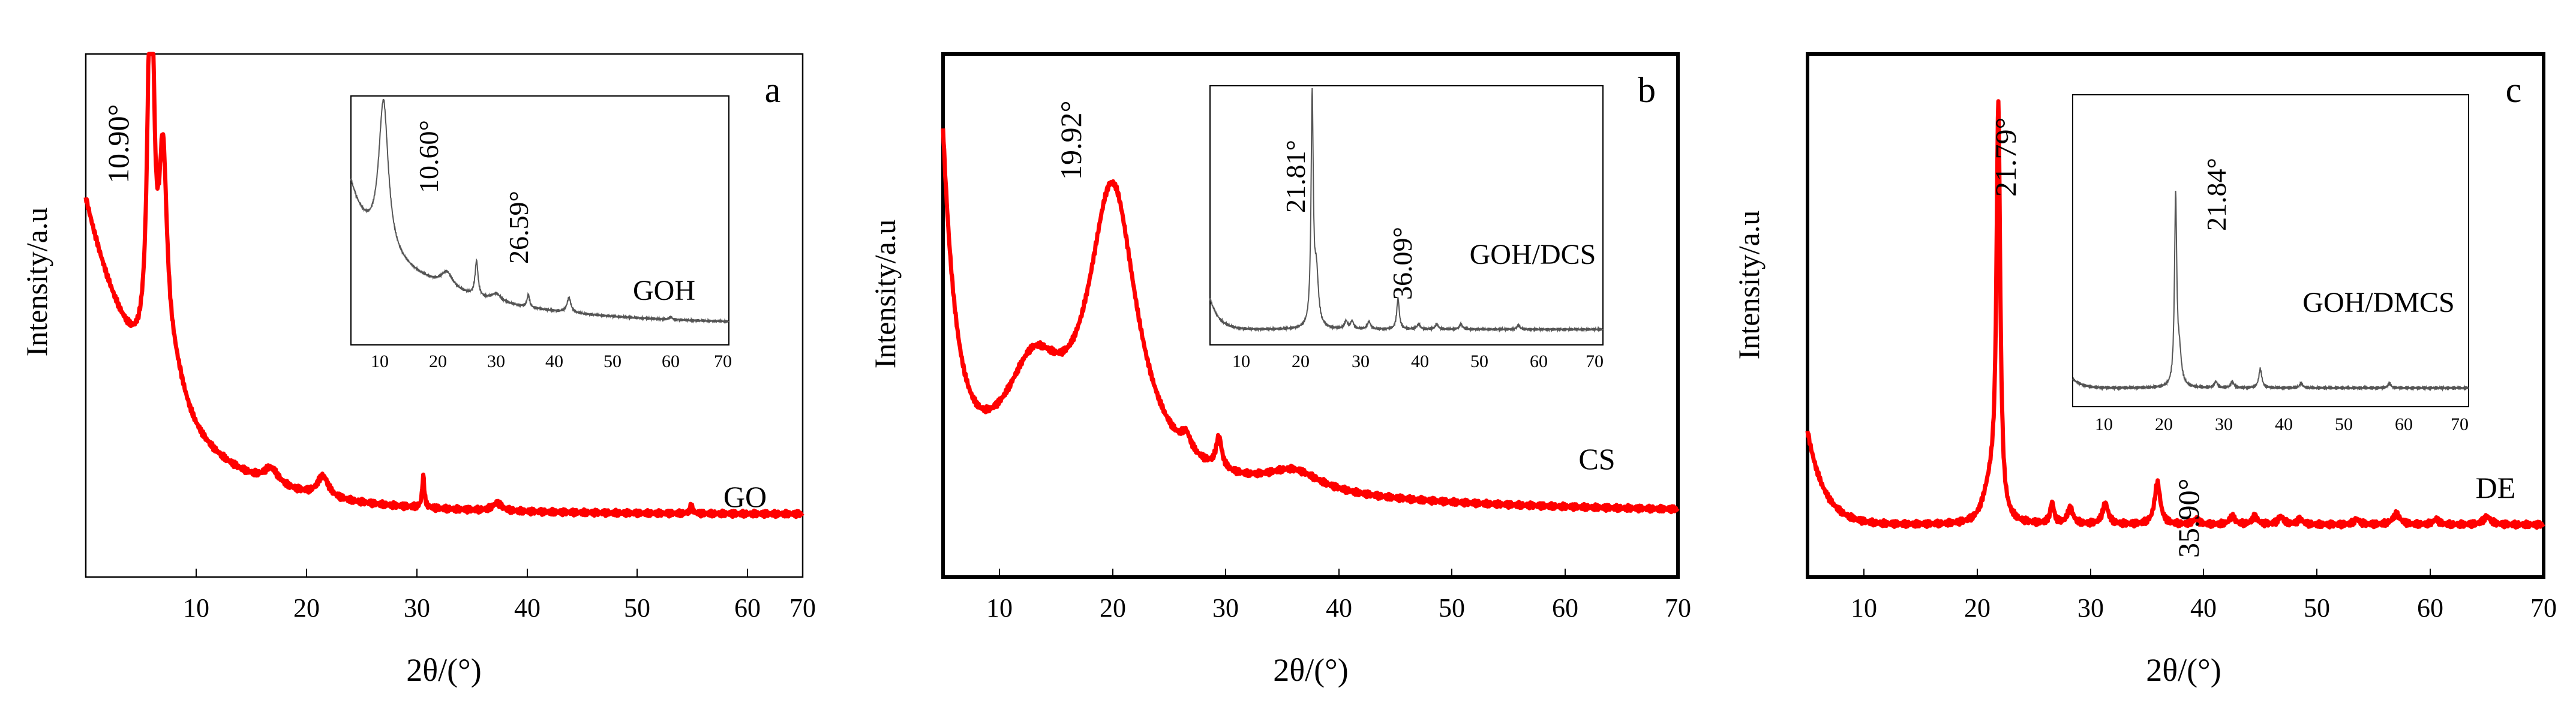 Image resolution: width=2576 pixels, height=712 pixels. What do you see at coordinates (1539, 361) in the screenshot?
I see `panel-b-inset-xtick-label: 60` at bounding box center [1539, 361].